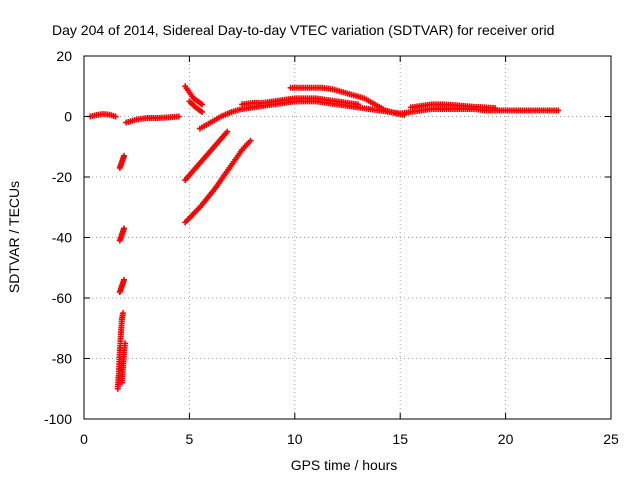  I want to click on series-track-g, so click(152, 119).